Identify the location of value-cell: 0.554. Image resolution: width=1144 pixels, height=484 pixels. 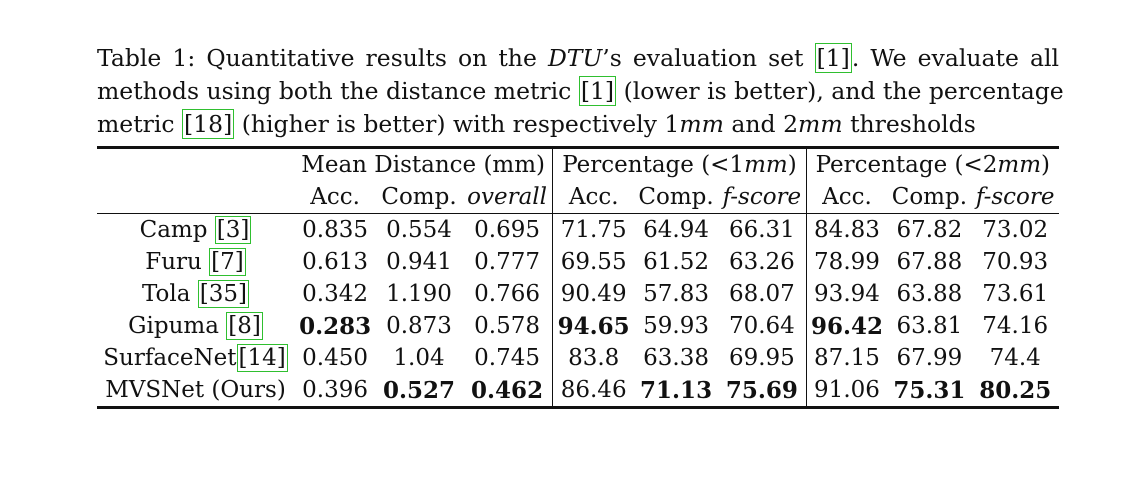
(419, 230).